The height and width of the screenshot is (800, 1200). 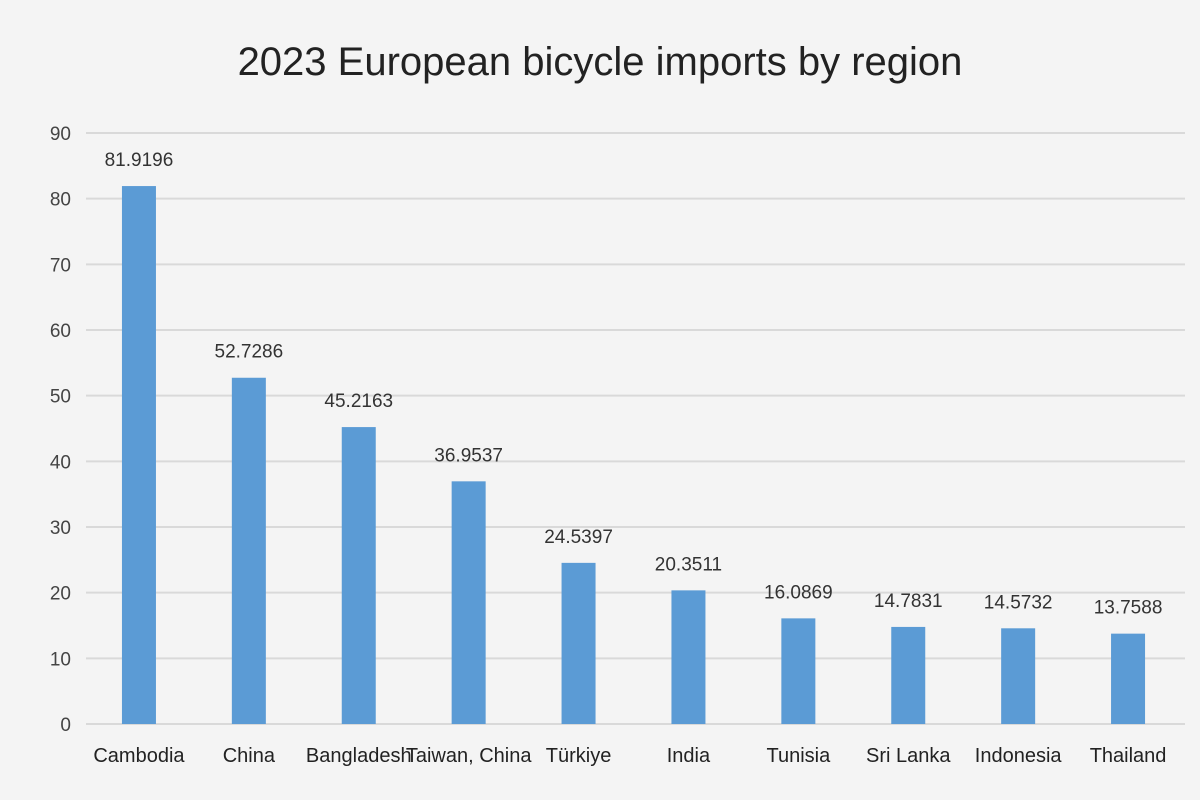 What do you see at coordinates (358, 401) in the screenshot?
I see `data-label: 45.2163` at bounding box center [358, 401].